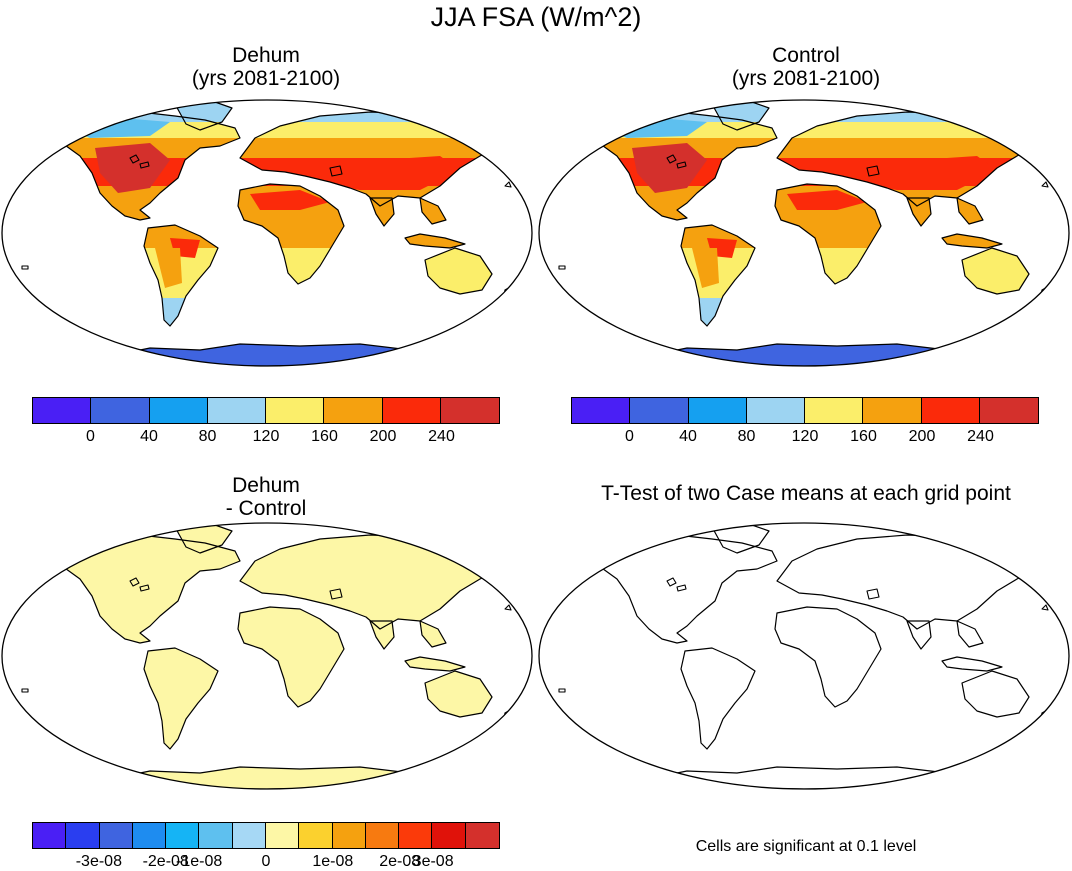 The image size is (1072, 871). I want to click on colorbar-tick-label: 3e-08, so click(433, 861).